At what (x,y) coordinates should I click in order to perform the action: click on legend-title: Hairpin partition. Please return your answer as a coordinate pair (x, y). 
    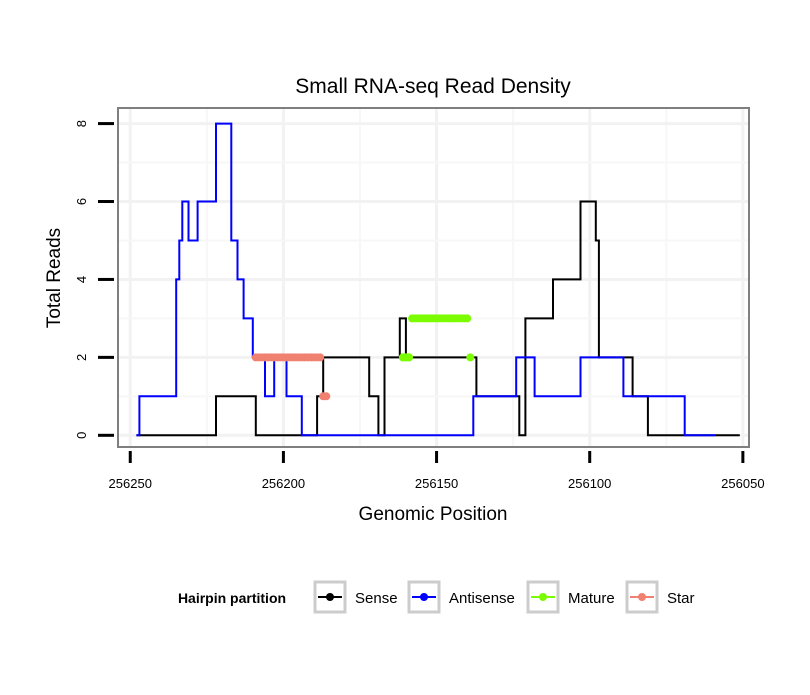
    Looking at the image, I should click on (232, 598).